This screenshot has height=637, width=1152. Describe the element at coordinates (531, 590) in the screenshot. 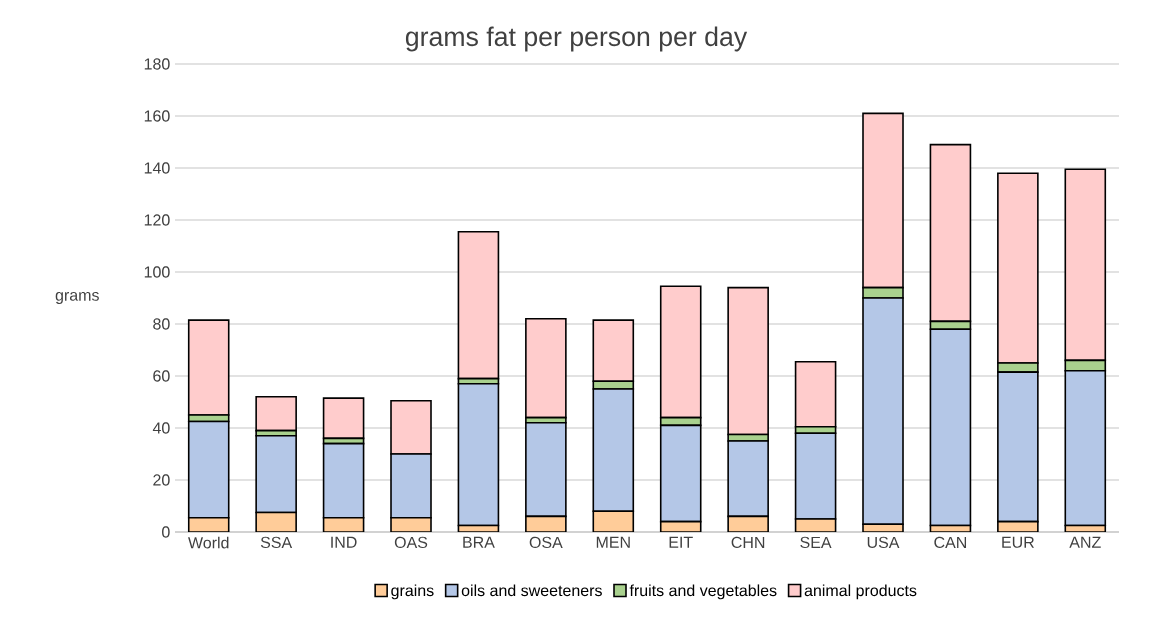

I see `legend-label: oils and sweeteners` at that location.